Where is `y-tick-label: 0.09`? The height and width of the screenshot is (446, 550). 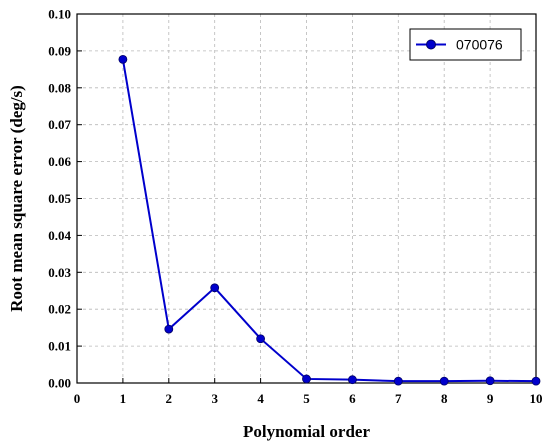 y-tick-label: 0.09 is located at coordinates (59, 50).